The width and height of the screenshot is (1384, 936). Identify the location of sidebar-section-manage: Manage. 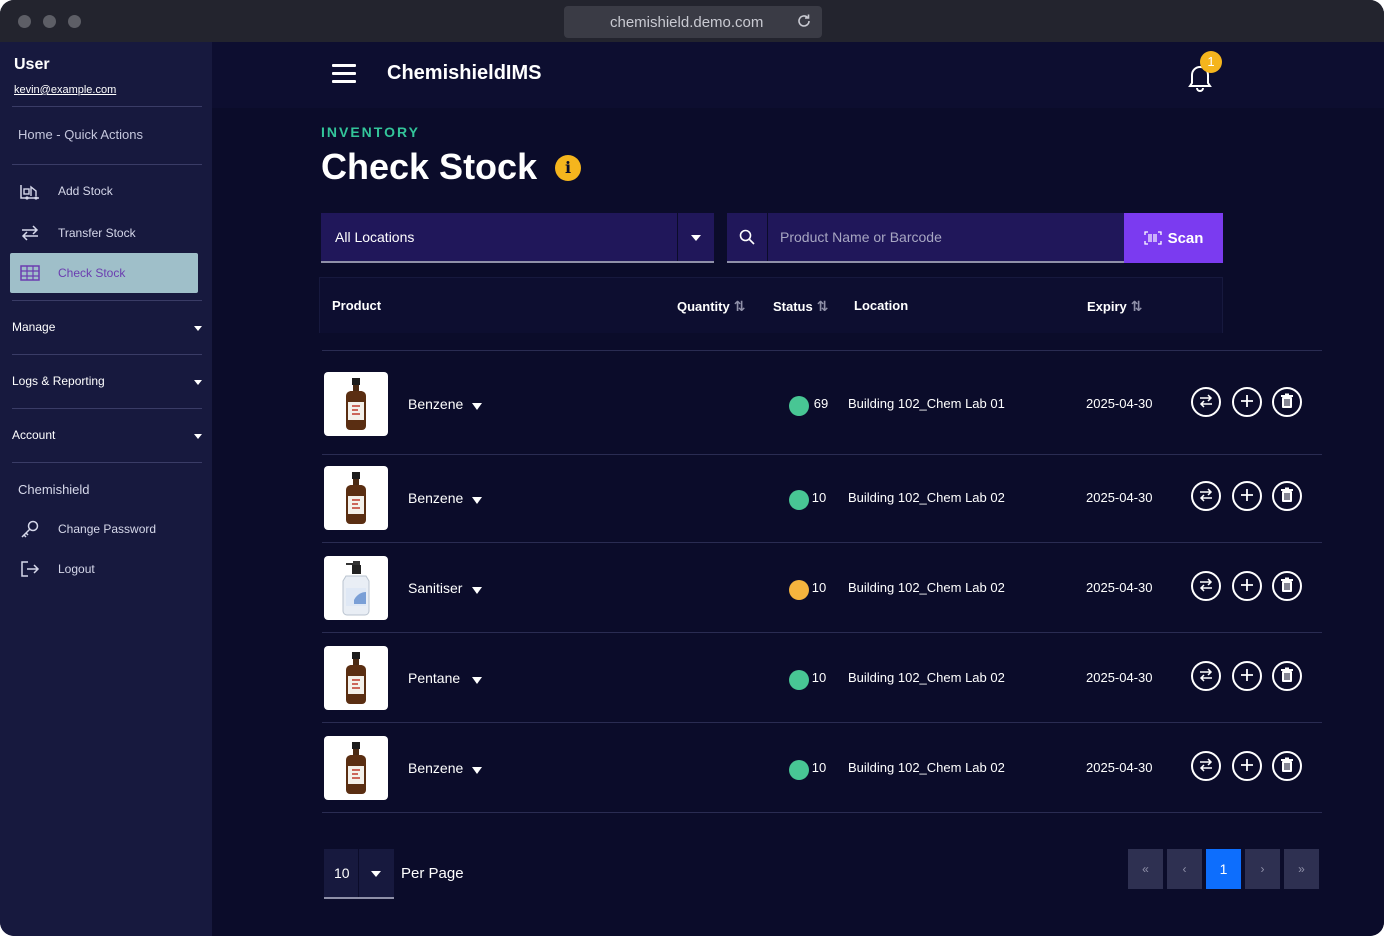
(107, 330).